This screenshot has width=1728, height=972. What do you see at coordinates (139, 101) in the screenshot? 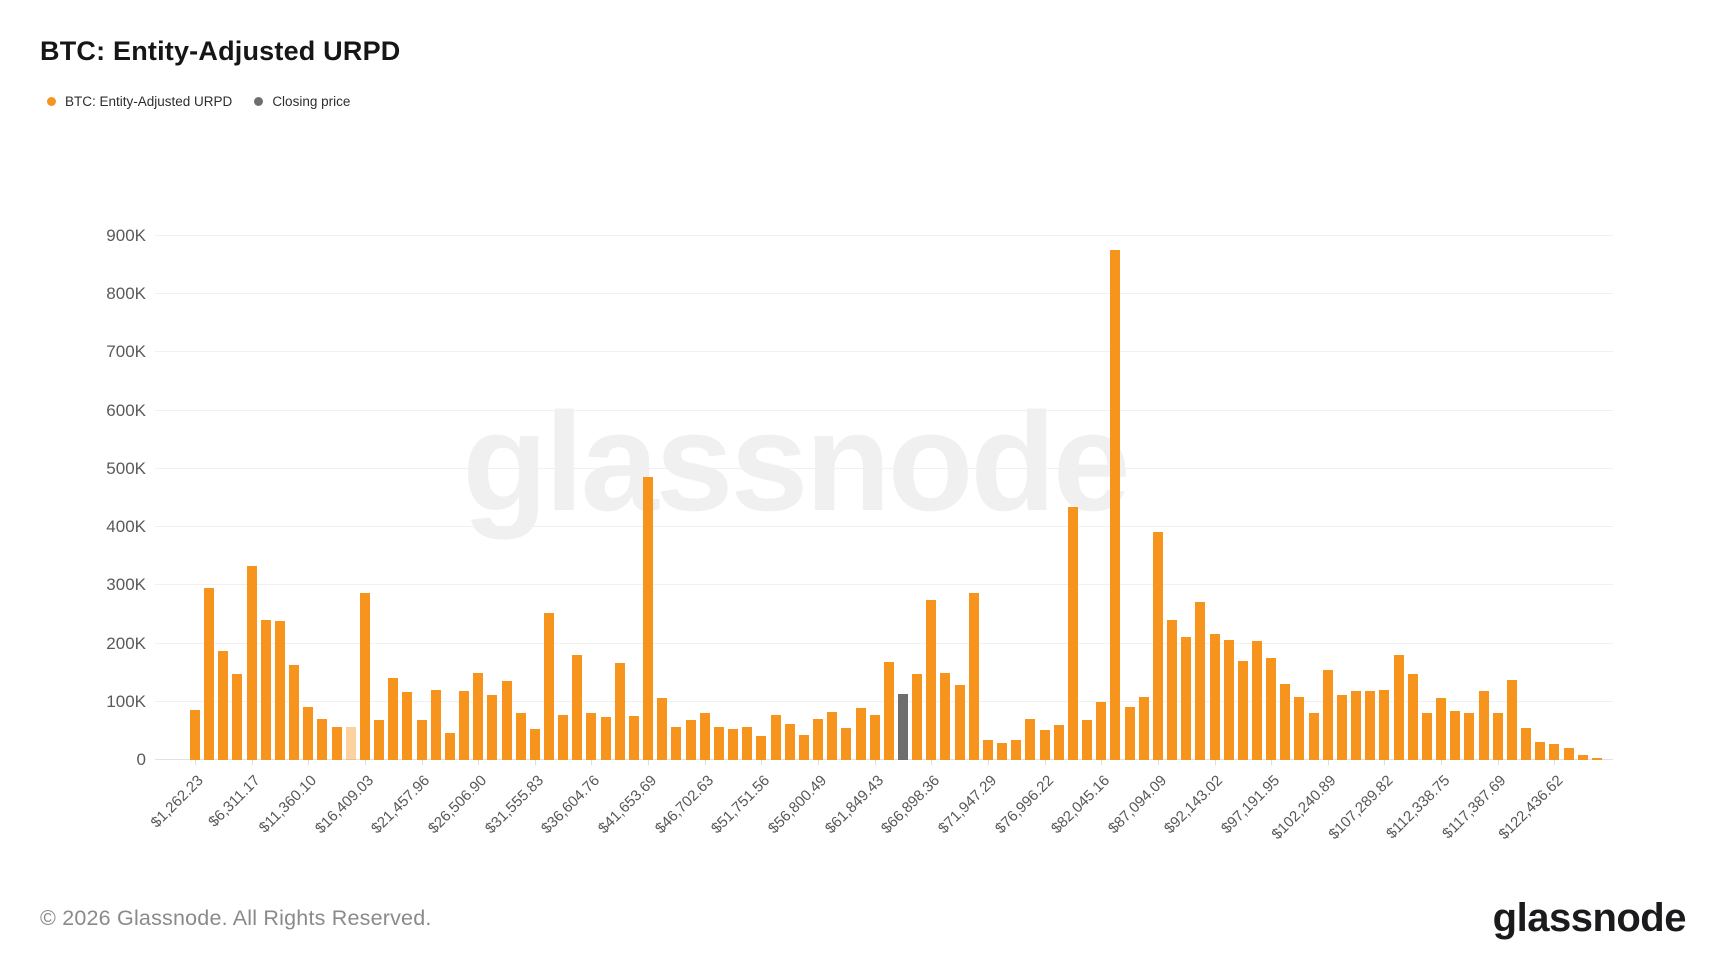
I see `legend-item-urpd: BTC: Entity-Adjusted URPD` at bounding box center [139, 101].